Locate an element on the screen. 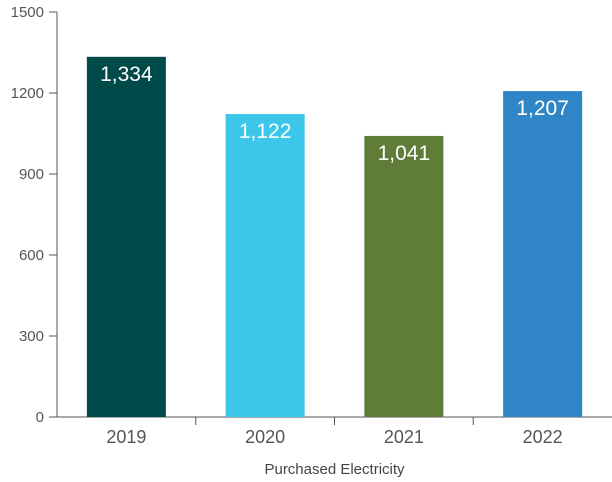 The image size is (612, 482). y-axis: 0 300 600 900 1200 1500 is located at coordinates (34, 215).